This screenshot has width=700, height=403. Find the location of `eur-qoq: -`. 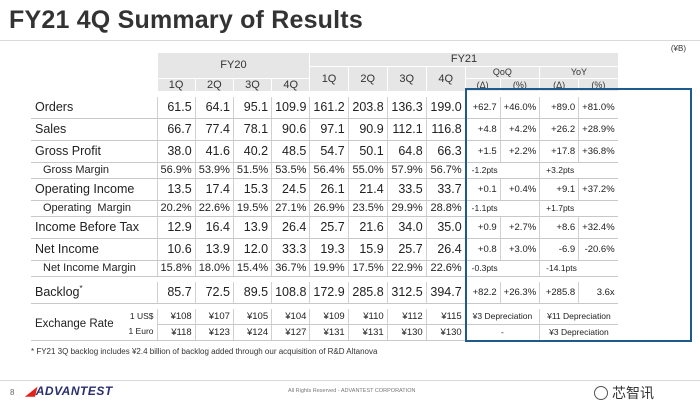

eur-qoq: - is located at coordinates (502, 332).